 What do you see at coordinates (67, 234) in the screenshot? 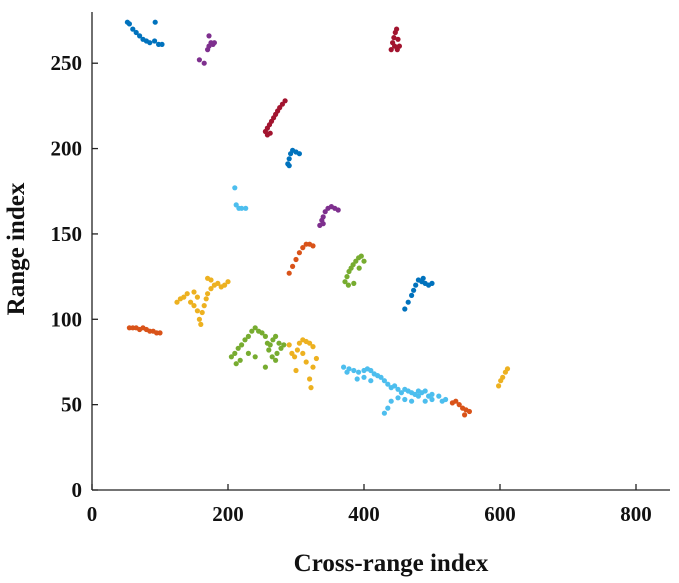
I see `y-tick-label: 150` at bounding box center [67, 234].